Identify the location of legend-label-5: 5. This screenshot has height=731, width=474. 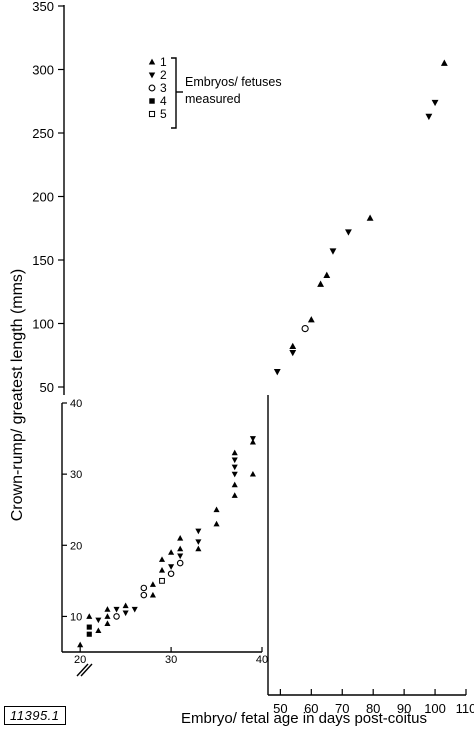
(163, 114).